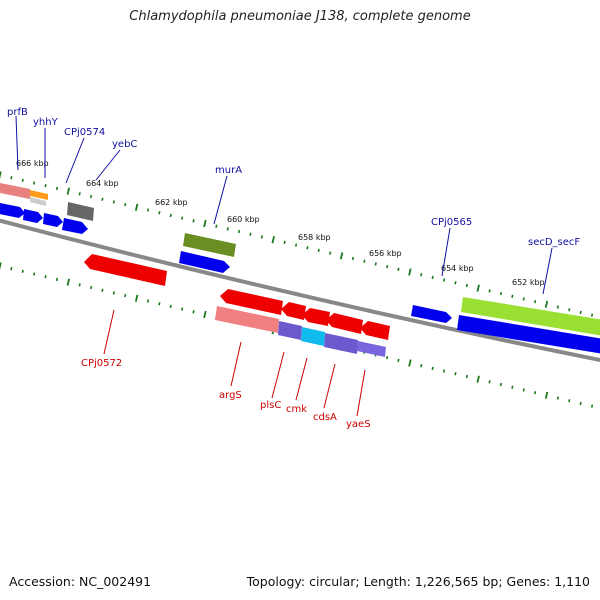 The image size is (600, 600). I want to click on cds-arrow-plsC-top, so click(293, 311).